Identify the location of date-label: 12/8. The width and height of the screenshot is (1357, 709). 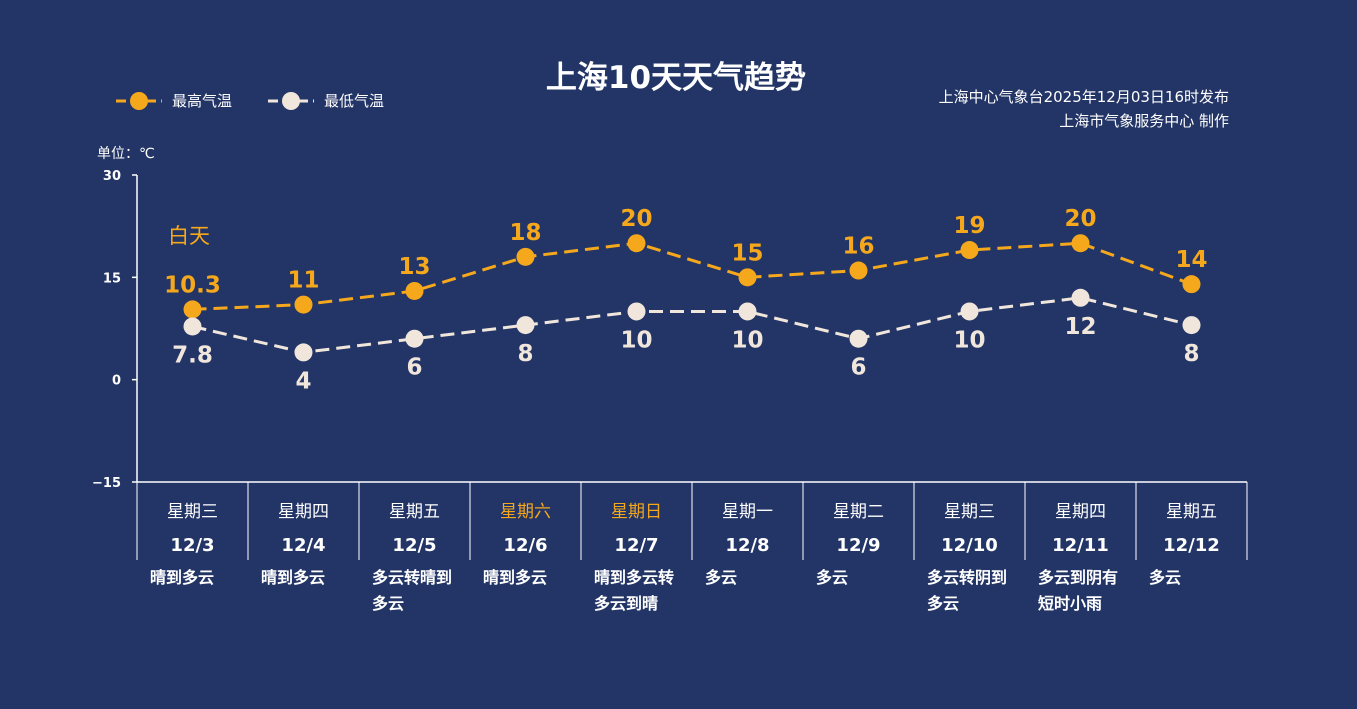
(747, 545).